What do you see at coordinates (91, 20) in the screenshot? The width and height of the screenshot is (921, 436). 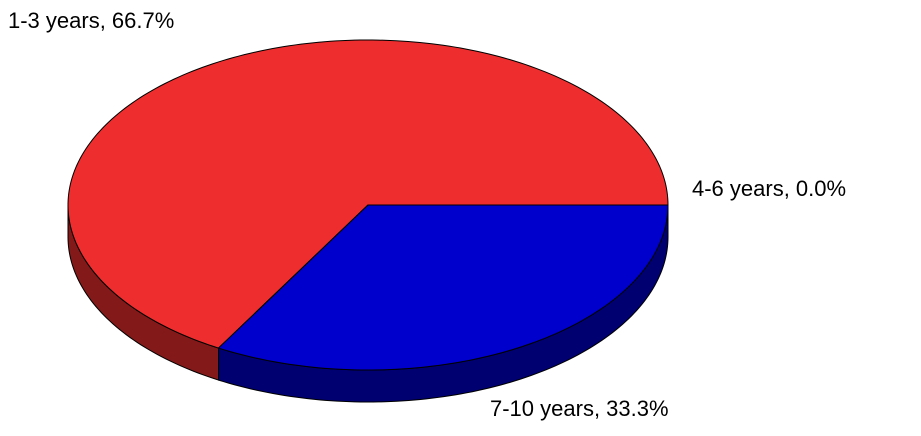 I see `slice-label: 1-3 years, 66.7%` at bounding box center [91, 20].